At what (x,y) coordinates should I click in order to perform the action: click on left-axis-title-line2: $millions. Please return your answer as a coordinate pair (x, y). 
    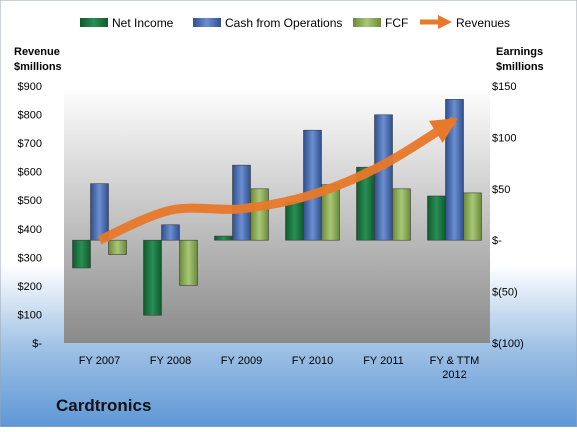
    Looking at the image, I should click on (38, 67).